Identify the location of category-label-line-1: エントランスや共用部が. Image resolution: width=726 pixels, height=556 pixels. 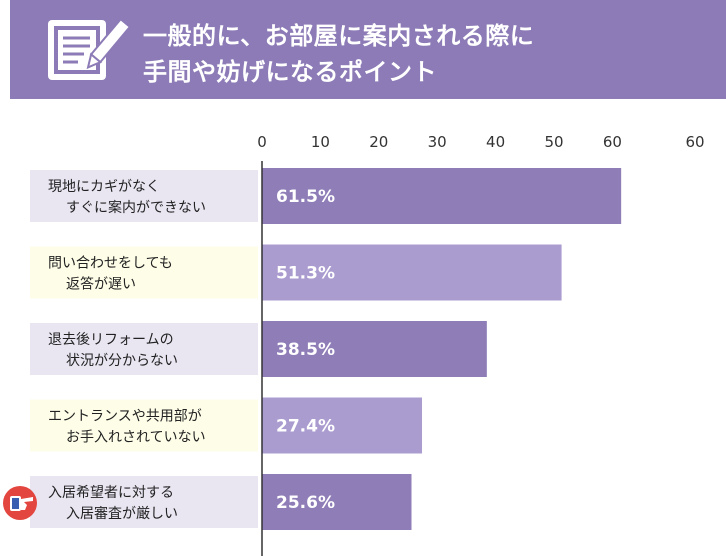
(125, 417).